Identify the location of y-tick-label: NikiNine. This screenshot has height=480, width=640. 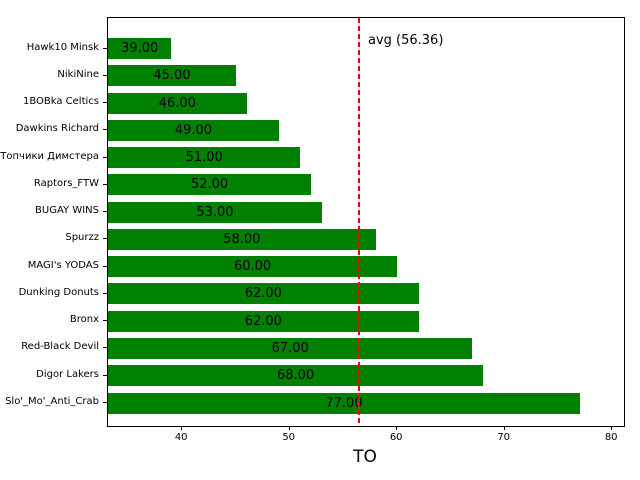
(78, 74).